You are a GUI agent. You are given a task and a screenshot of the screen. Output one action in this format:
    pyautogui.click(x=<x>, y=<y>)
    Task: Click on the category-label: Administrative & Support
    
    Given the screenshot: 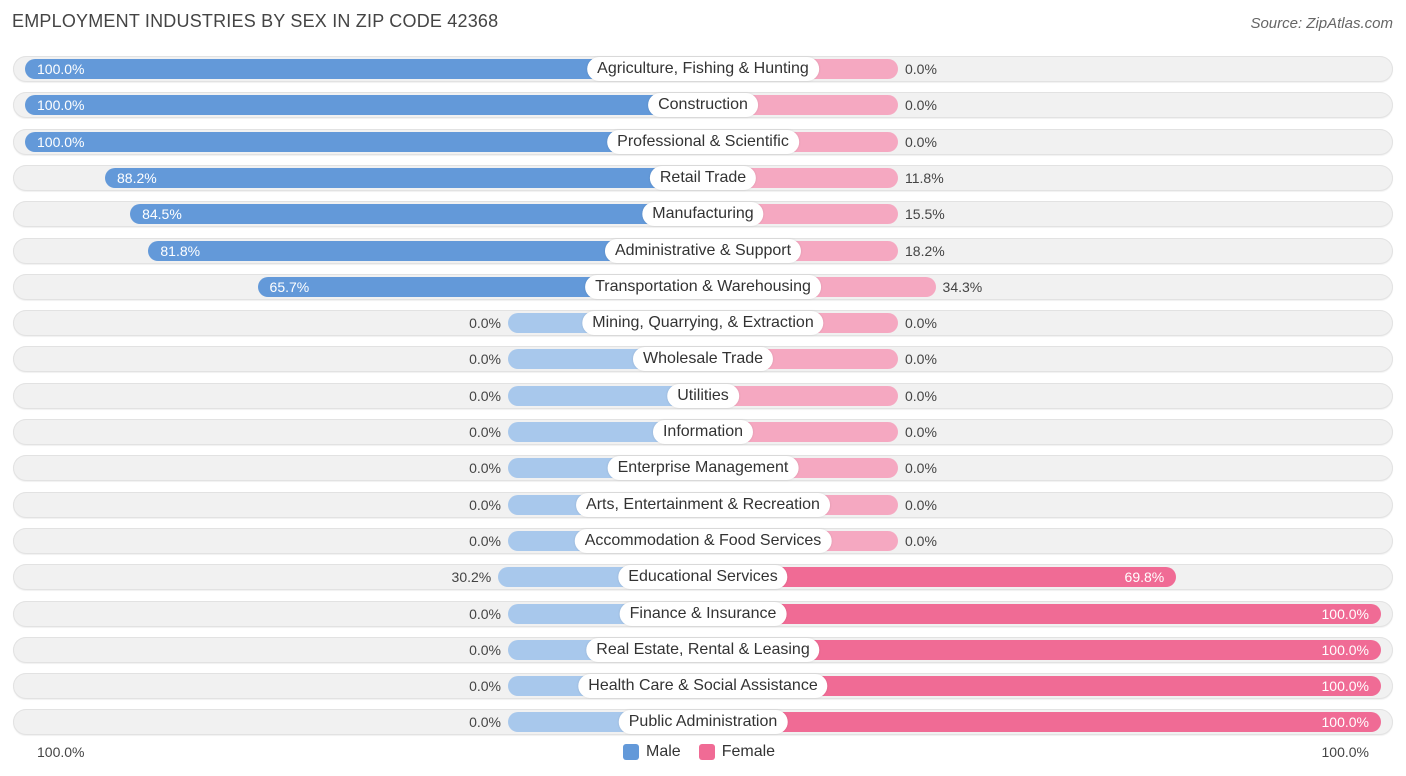 What is the action you would take?
    pyautogui.click(x=703, y=251)
    